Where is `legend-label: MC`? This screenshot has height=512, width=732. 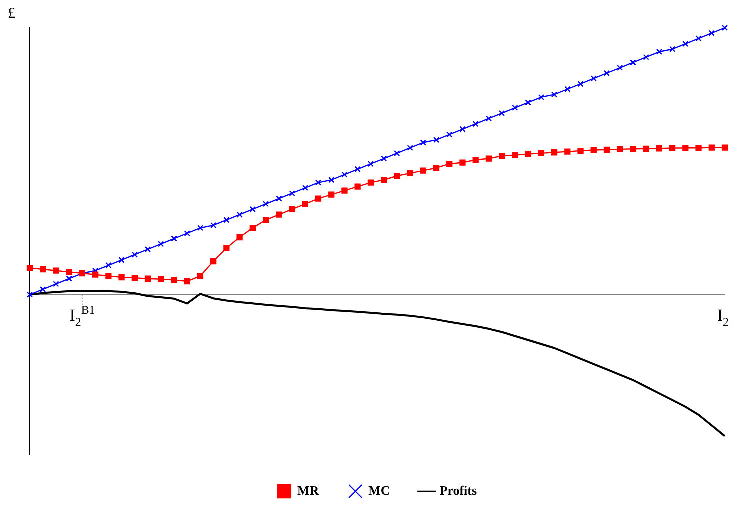
legend-label: MC is located at coordinates (379, 490).